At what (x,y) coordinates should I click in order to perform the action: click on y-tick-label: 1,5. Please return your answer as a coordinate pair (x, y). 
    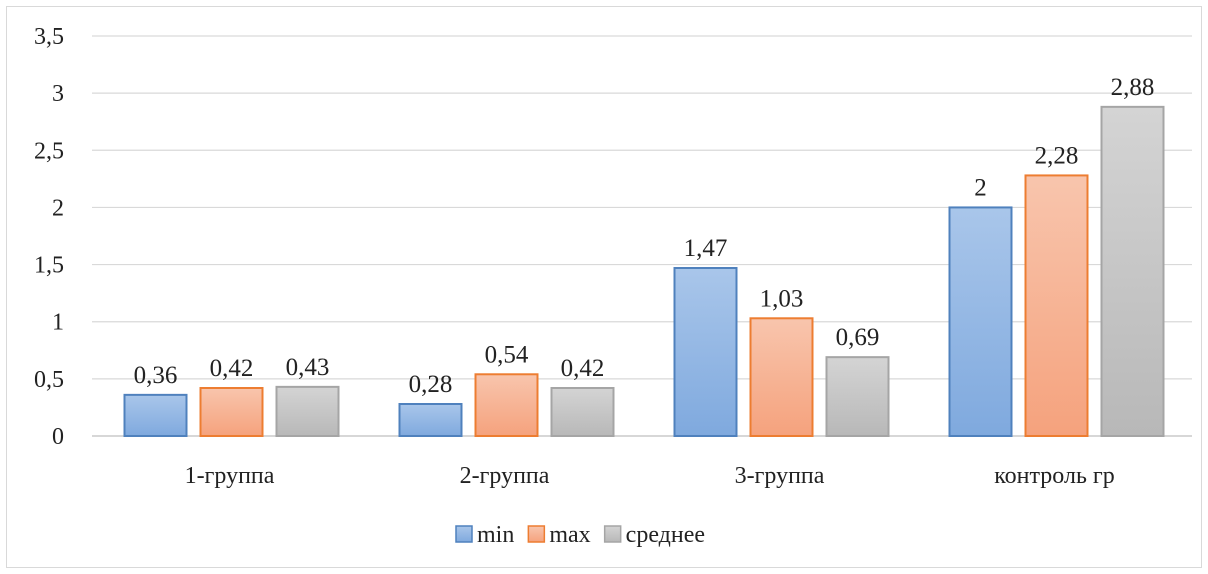
    Looking at the image, I should click on (49, 266).